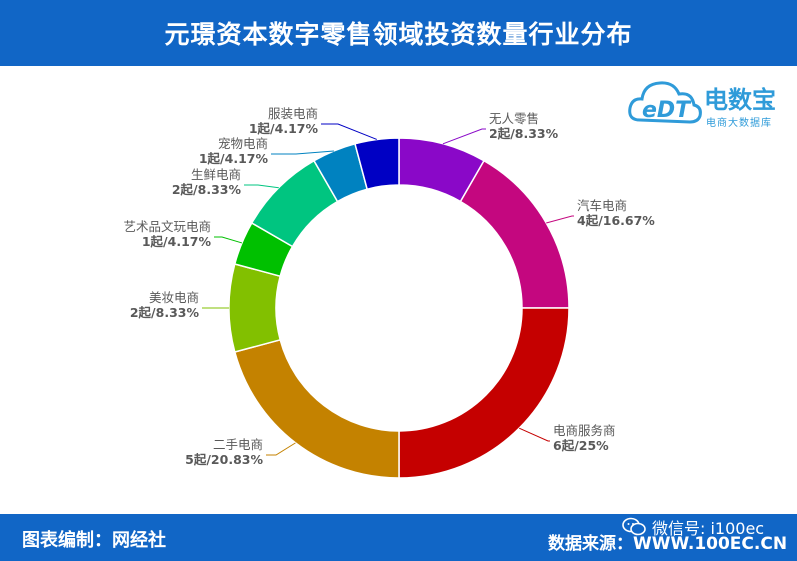  I want to click on footer-editor: 图表编制：网经社, so click(94, 540).